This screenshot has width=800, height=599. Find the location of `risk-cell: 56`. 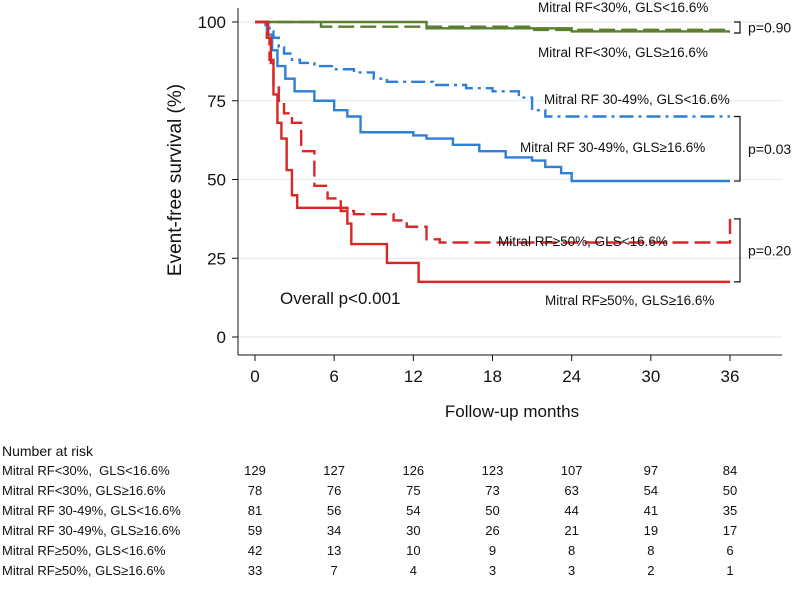

risk-cell: 56 is located at coordinates (334, 510).